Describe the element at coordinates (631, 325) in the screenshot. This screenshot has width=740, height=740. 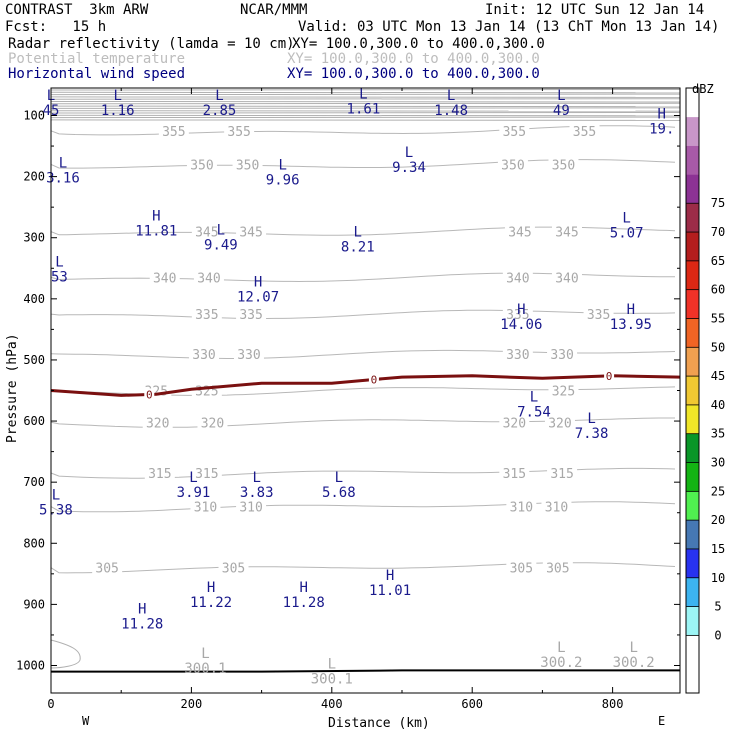
I see `wind-max-value: 13.95` at that location.